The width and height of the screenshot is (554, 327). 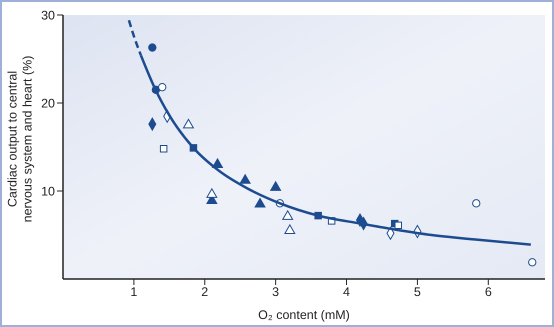 I want to click on x-tick-label: 1, so click(x=134, y=291).